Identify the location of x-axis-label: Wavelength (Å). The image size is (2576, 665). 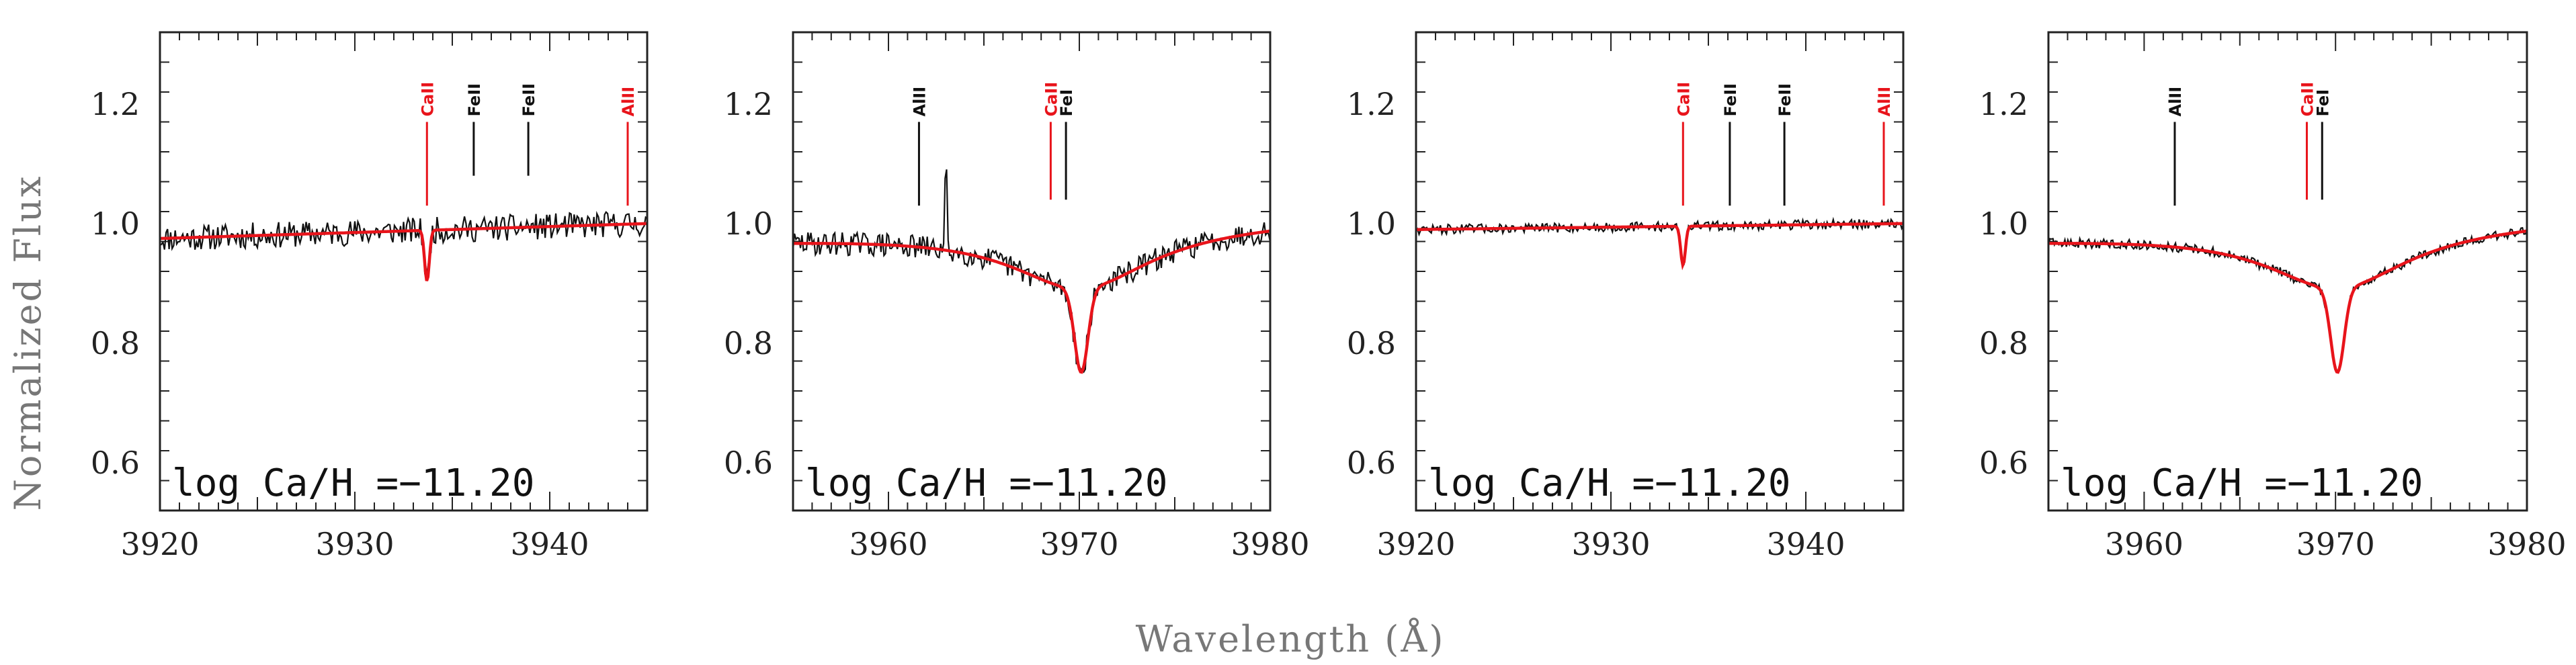
(1291, 638).